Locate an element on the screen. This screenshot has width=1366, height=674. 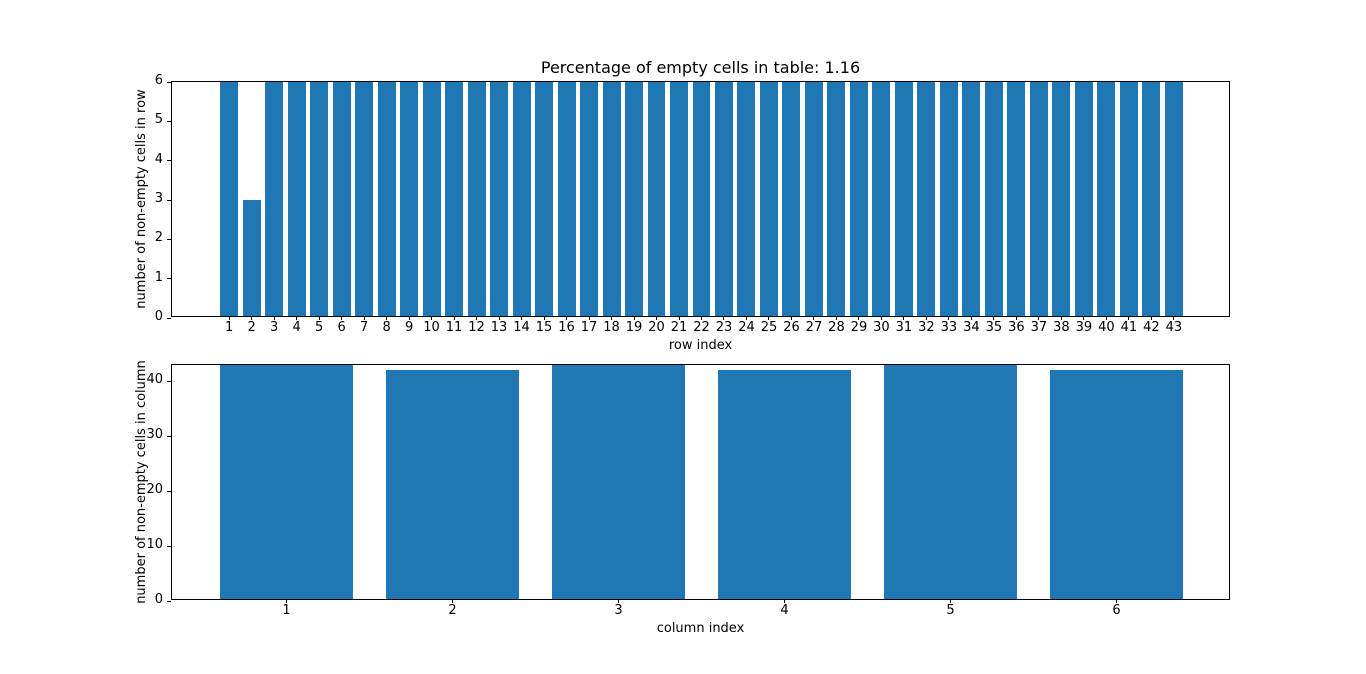
x-tick-label: 12 is located at coordinates (476, 327).